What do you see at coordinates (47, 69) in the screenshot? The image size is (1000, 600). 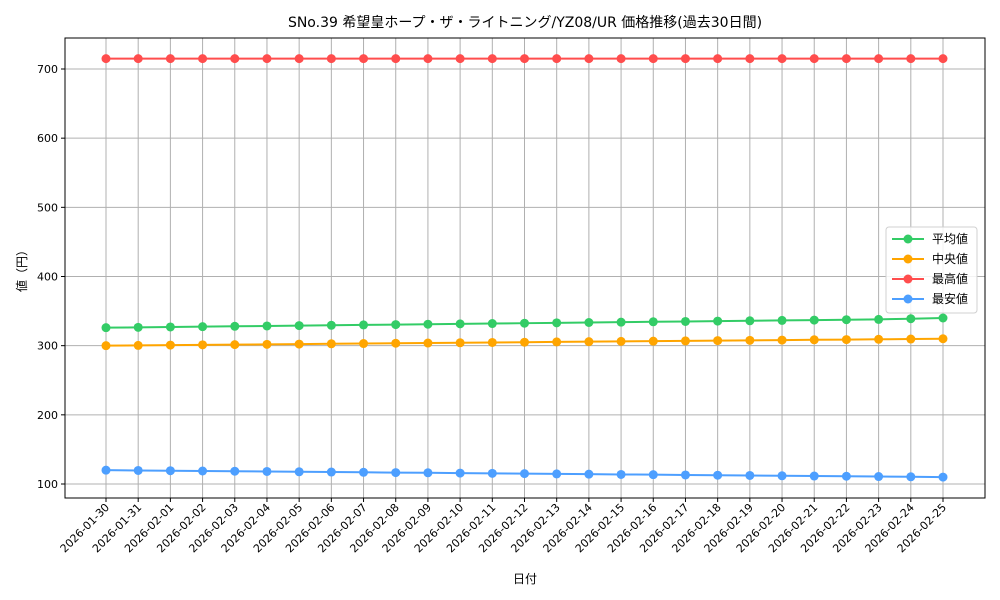 I see `y-tick-label: 700` at bounding box center [47, 69].